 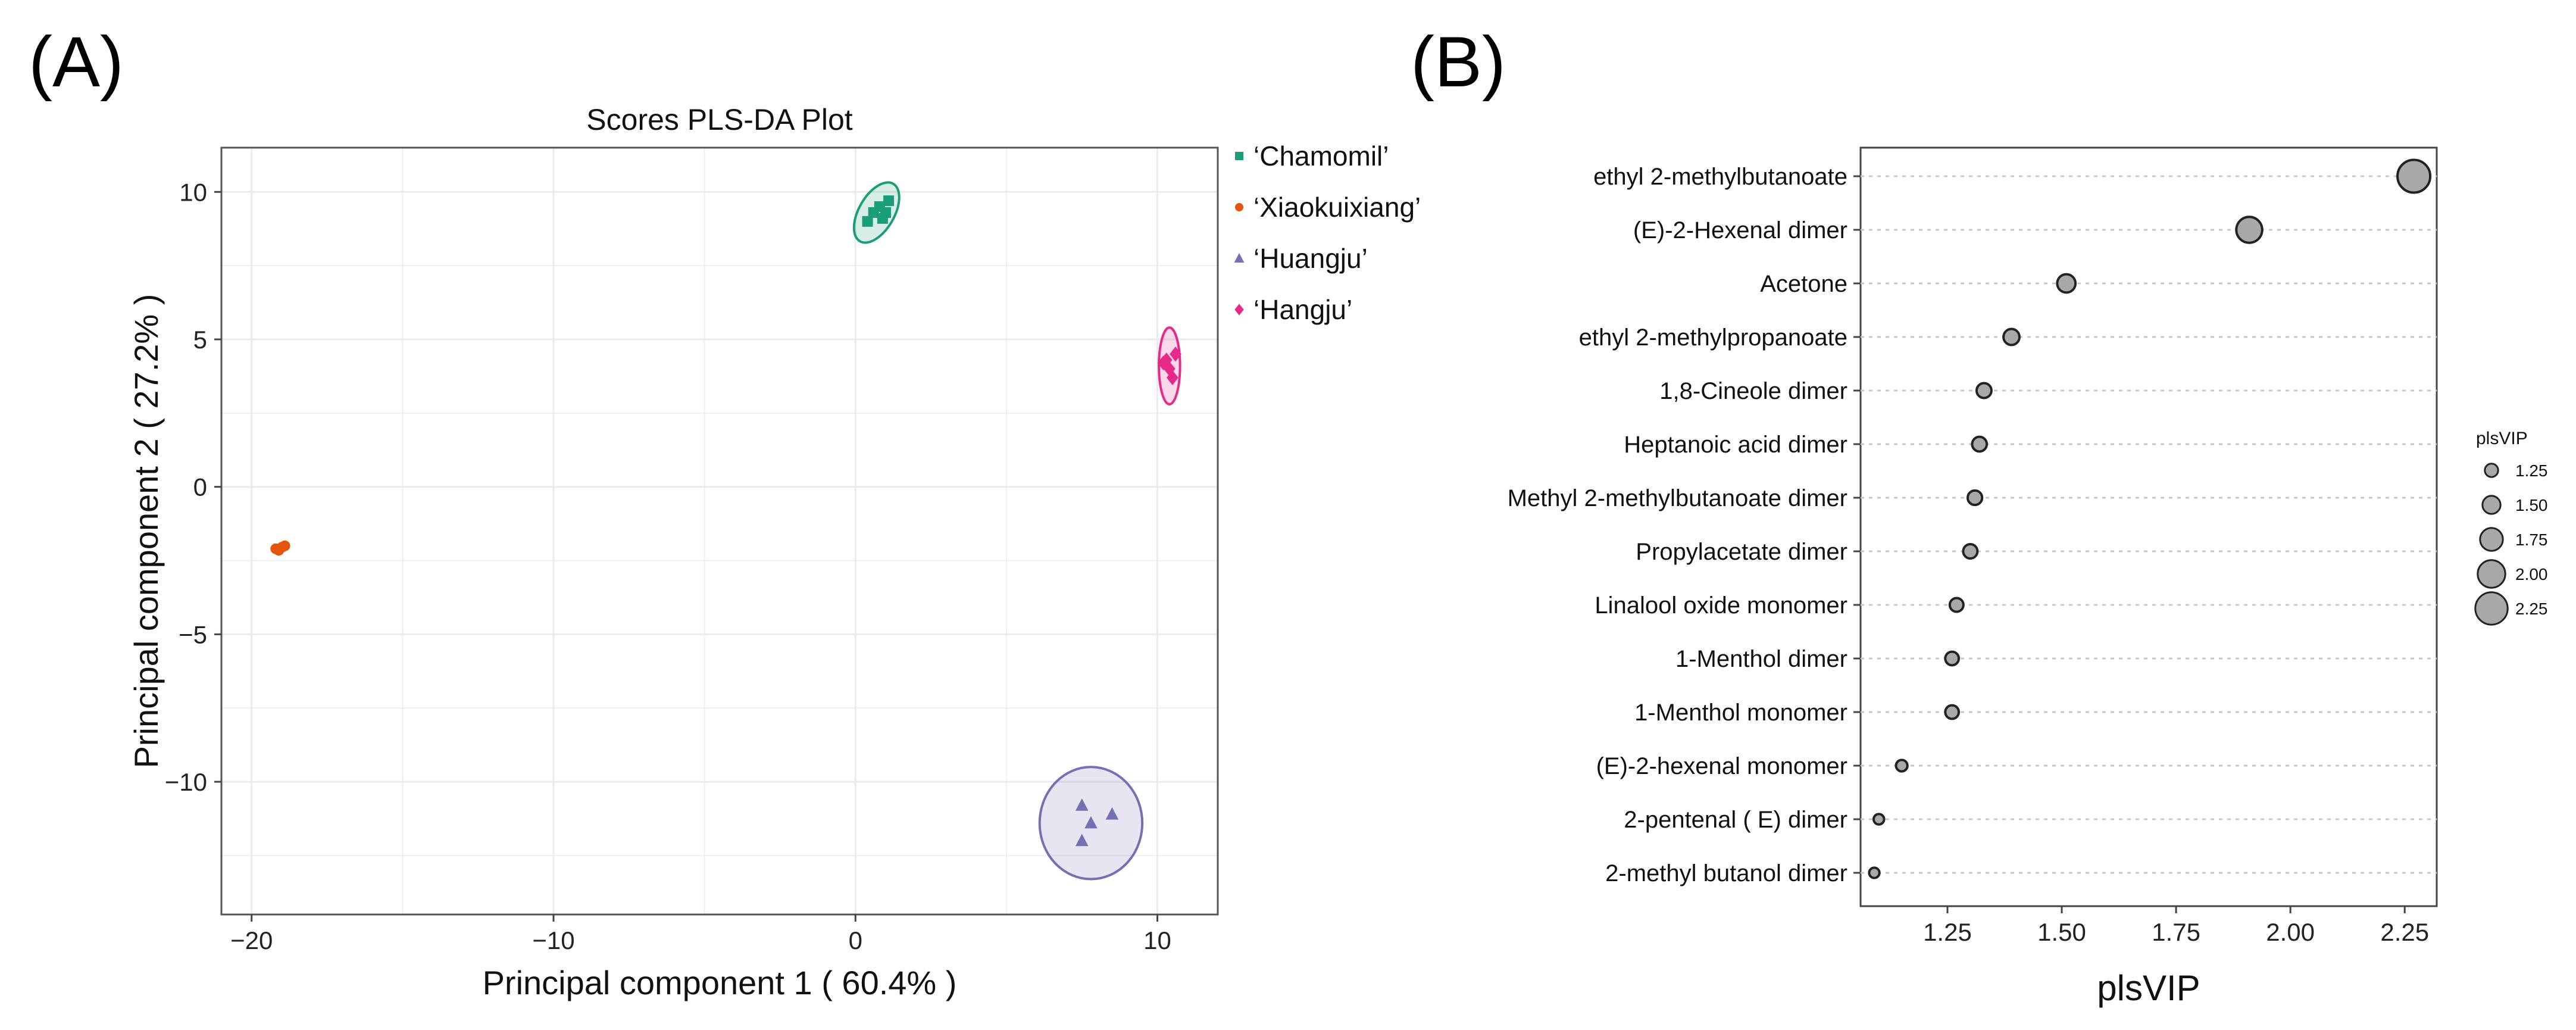 What do you see at coordinates (193, 192) in the screenshot?
I see `y-tick-label: 10` at bounding box center [193, 192].